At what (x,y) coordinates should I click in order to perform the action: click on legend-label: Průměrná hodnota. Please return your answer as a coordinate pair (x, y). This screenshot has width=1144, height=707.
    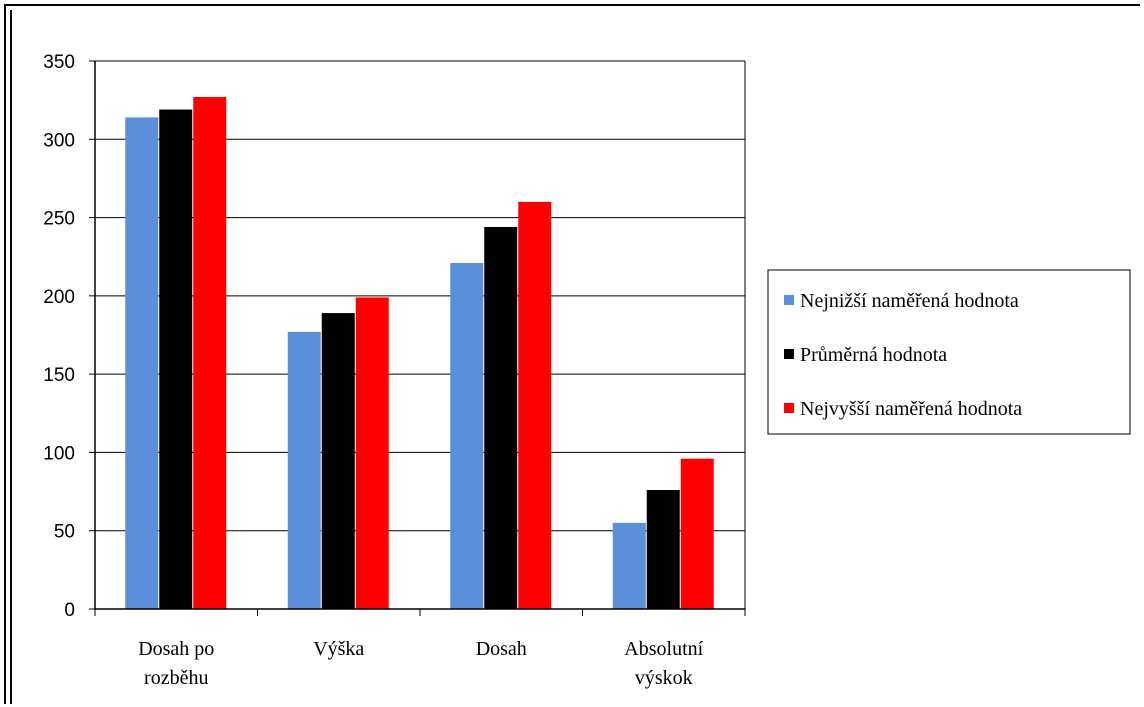
    Looking at the image, I should click on (873, 355).